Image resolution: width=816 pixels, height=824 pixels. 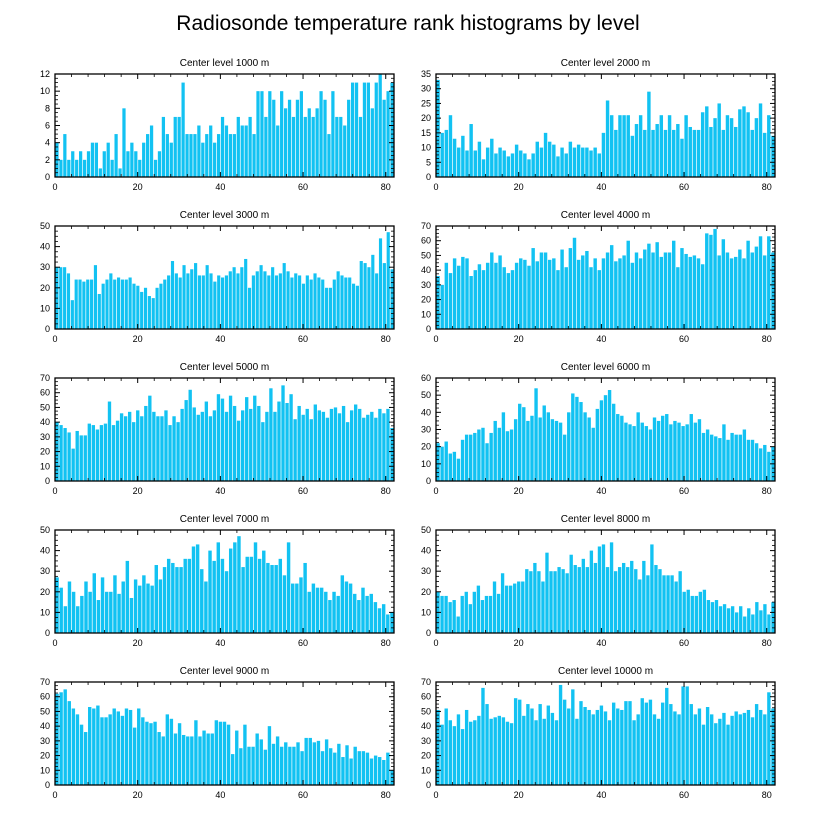 What do you see at coordinates (519, 491) in the screenshot?
I see `x-tick-label: 20` at bounding box center [519, 491].